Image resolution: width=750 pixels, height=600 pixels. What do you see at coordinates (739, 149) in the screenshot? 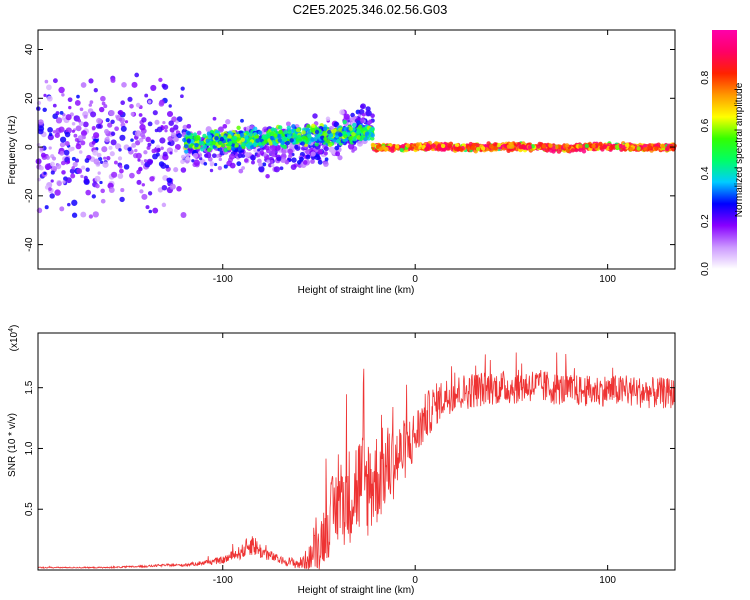
I see `colorbar-label: Normalized spectral amplitude` at bounding box center [739, 149].